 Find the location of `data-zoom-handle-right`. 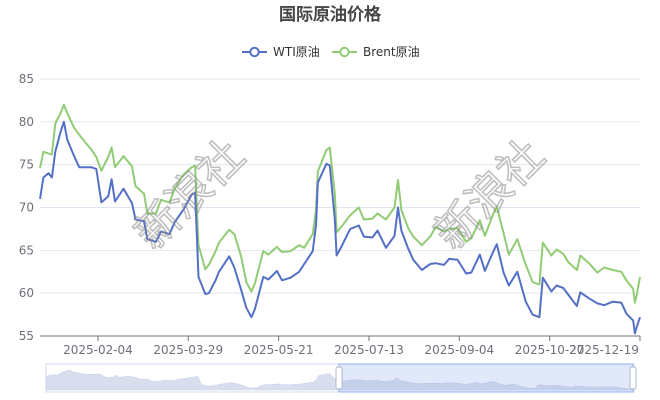

data-zoom-handle-right is located at coordinates (633, 378).